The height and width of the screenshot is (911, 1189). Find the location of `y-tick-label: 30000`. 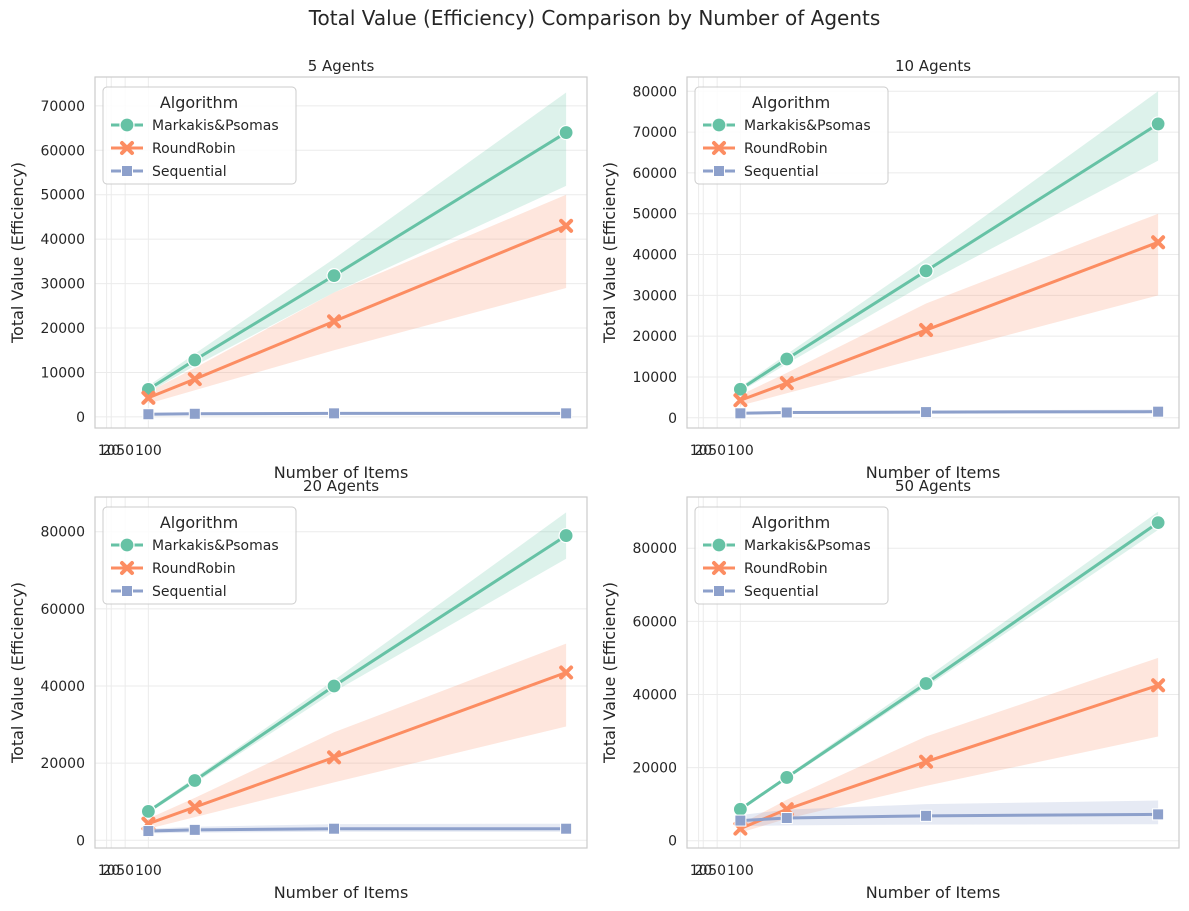

y-tick-label: 30000 is located at coordinates (62, 285).